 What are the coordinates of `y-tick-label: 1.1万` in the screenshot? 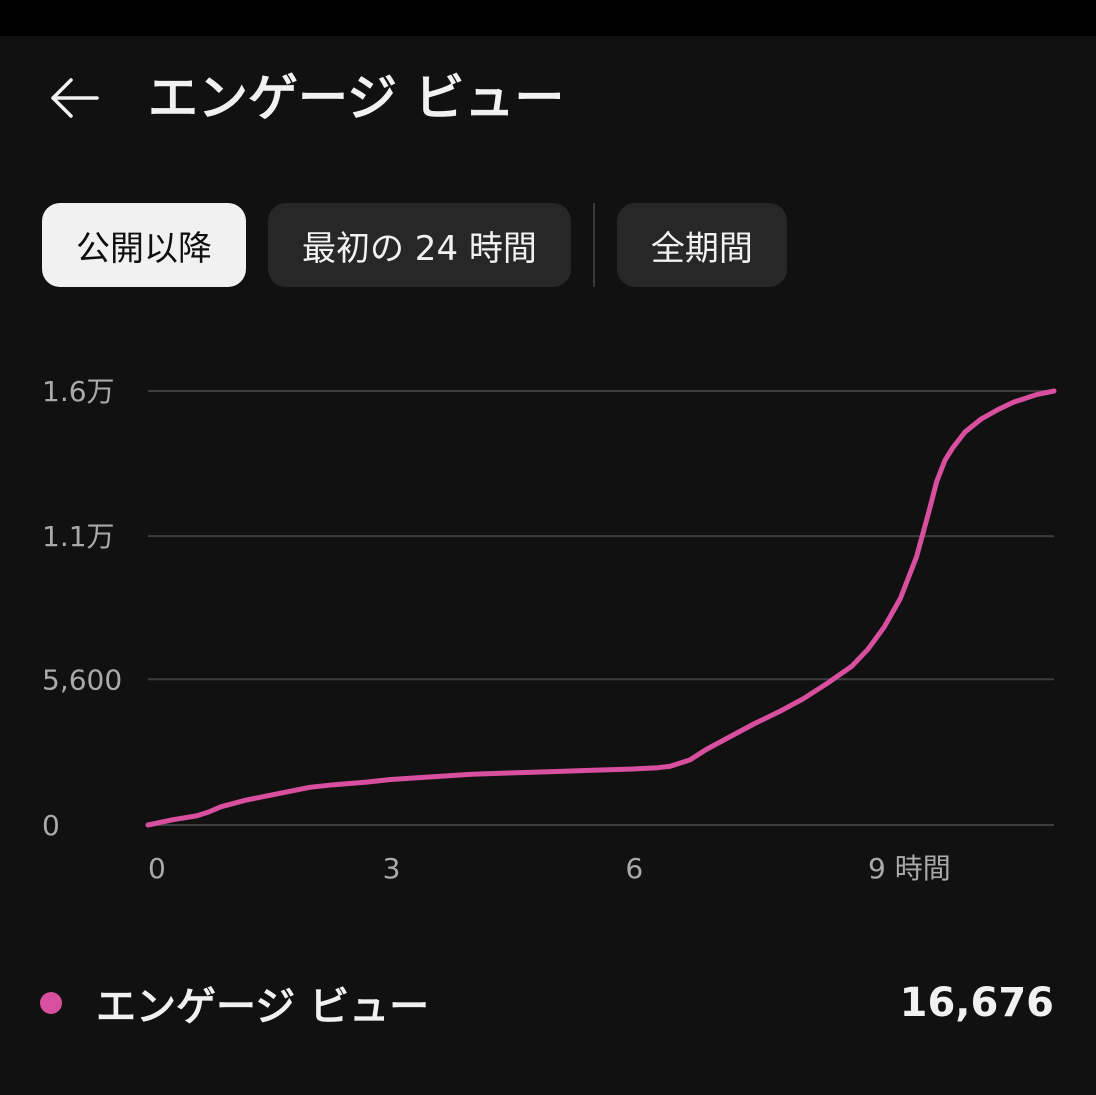 It's located at (78, 536).